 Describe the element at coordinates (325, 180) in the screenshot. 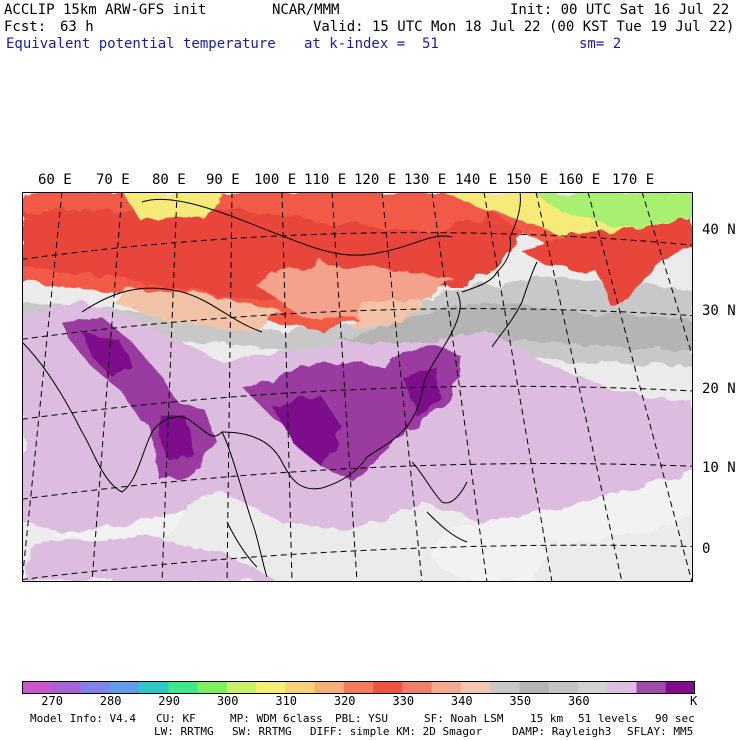

I see `lon-label: 110 E` at that location.